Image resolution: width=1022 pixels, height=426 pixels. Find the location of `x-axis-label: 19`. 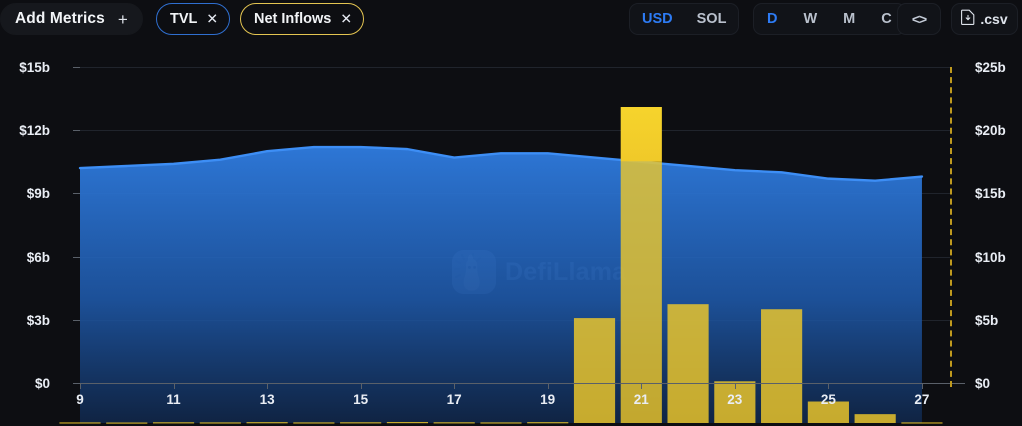

x-axis-label: 19 is located at coordinates (548, 399).